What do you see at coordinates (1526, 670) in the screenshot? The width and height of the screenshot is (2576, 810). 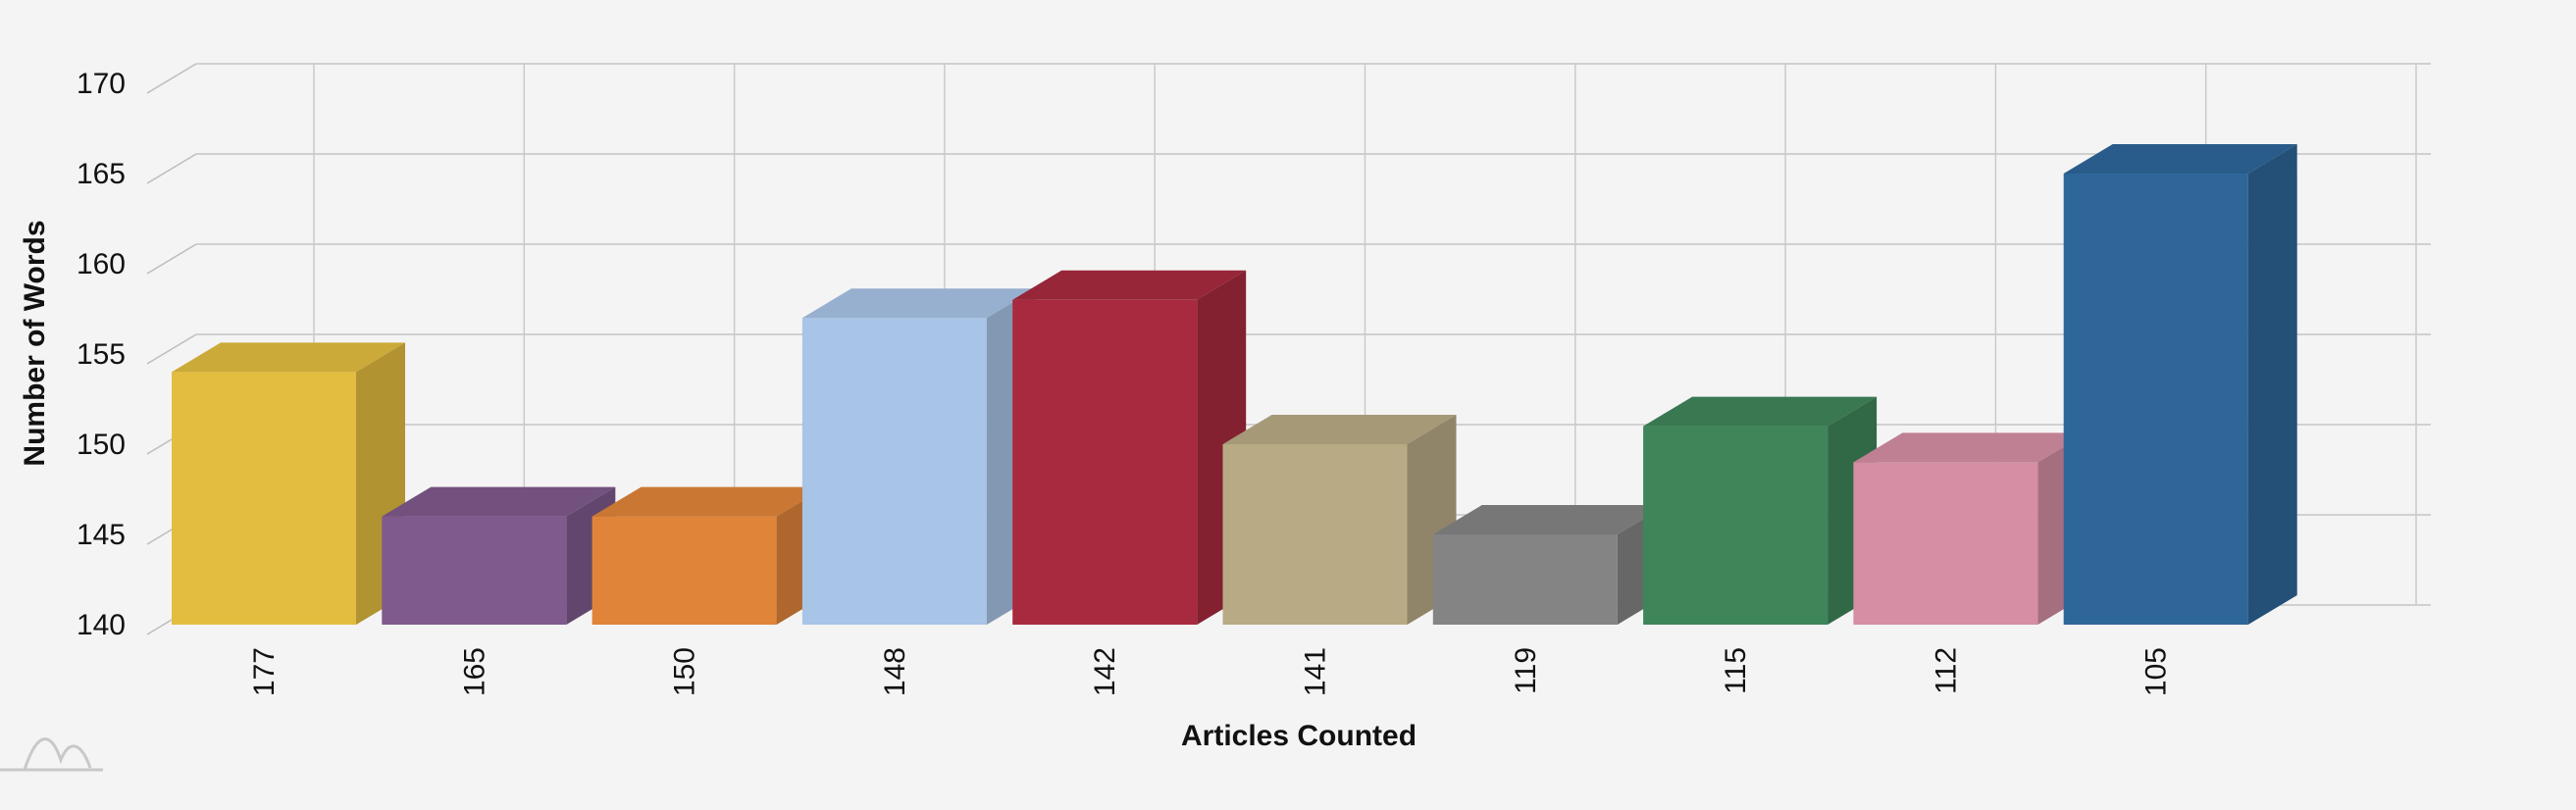 I see `x-tick-label: 119` at bounding box center [1526, 670].